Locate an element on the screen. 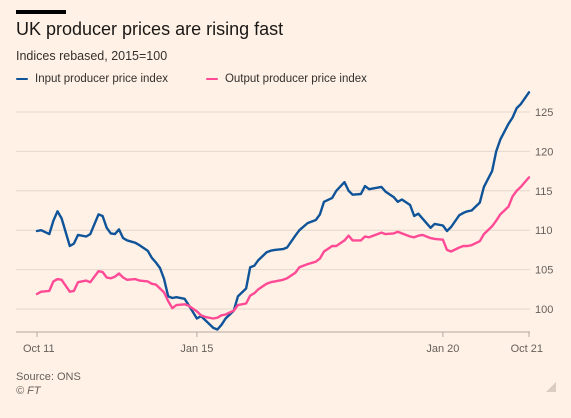 The width and height of the screenshot is (571, 418). resize-corner-icon is located at coordinates (551, 387).